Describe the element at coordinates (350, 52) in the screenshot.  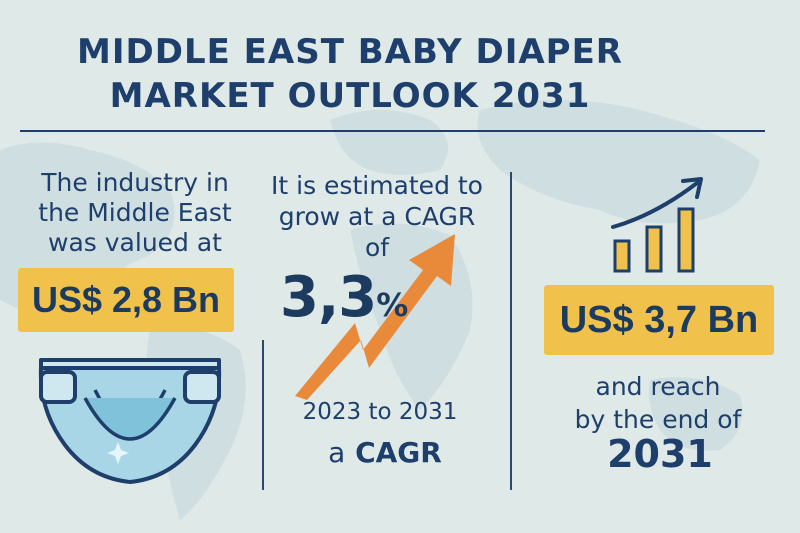
I see `title-line-1: MIDDLE EAST BABY DIAPER` at that location.